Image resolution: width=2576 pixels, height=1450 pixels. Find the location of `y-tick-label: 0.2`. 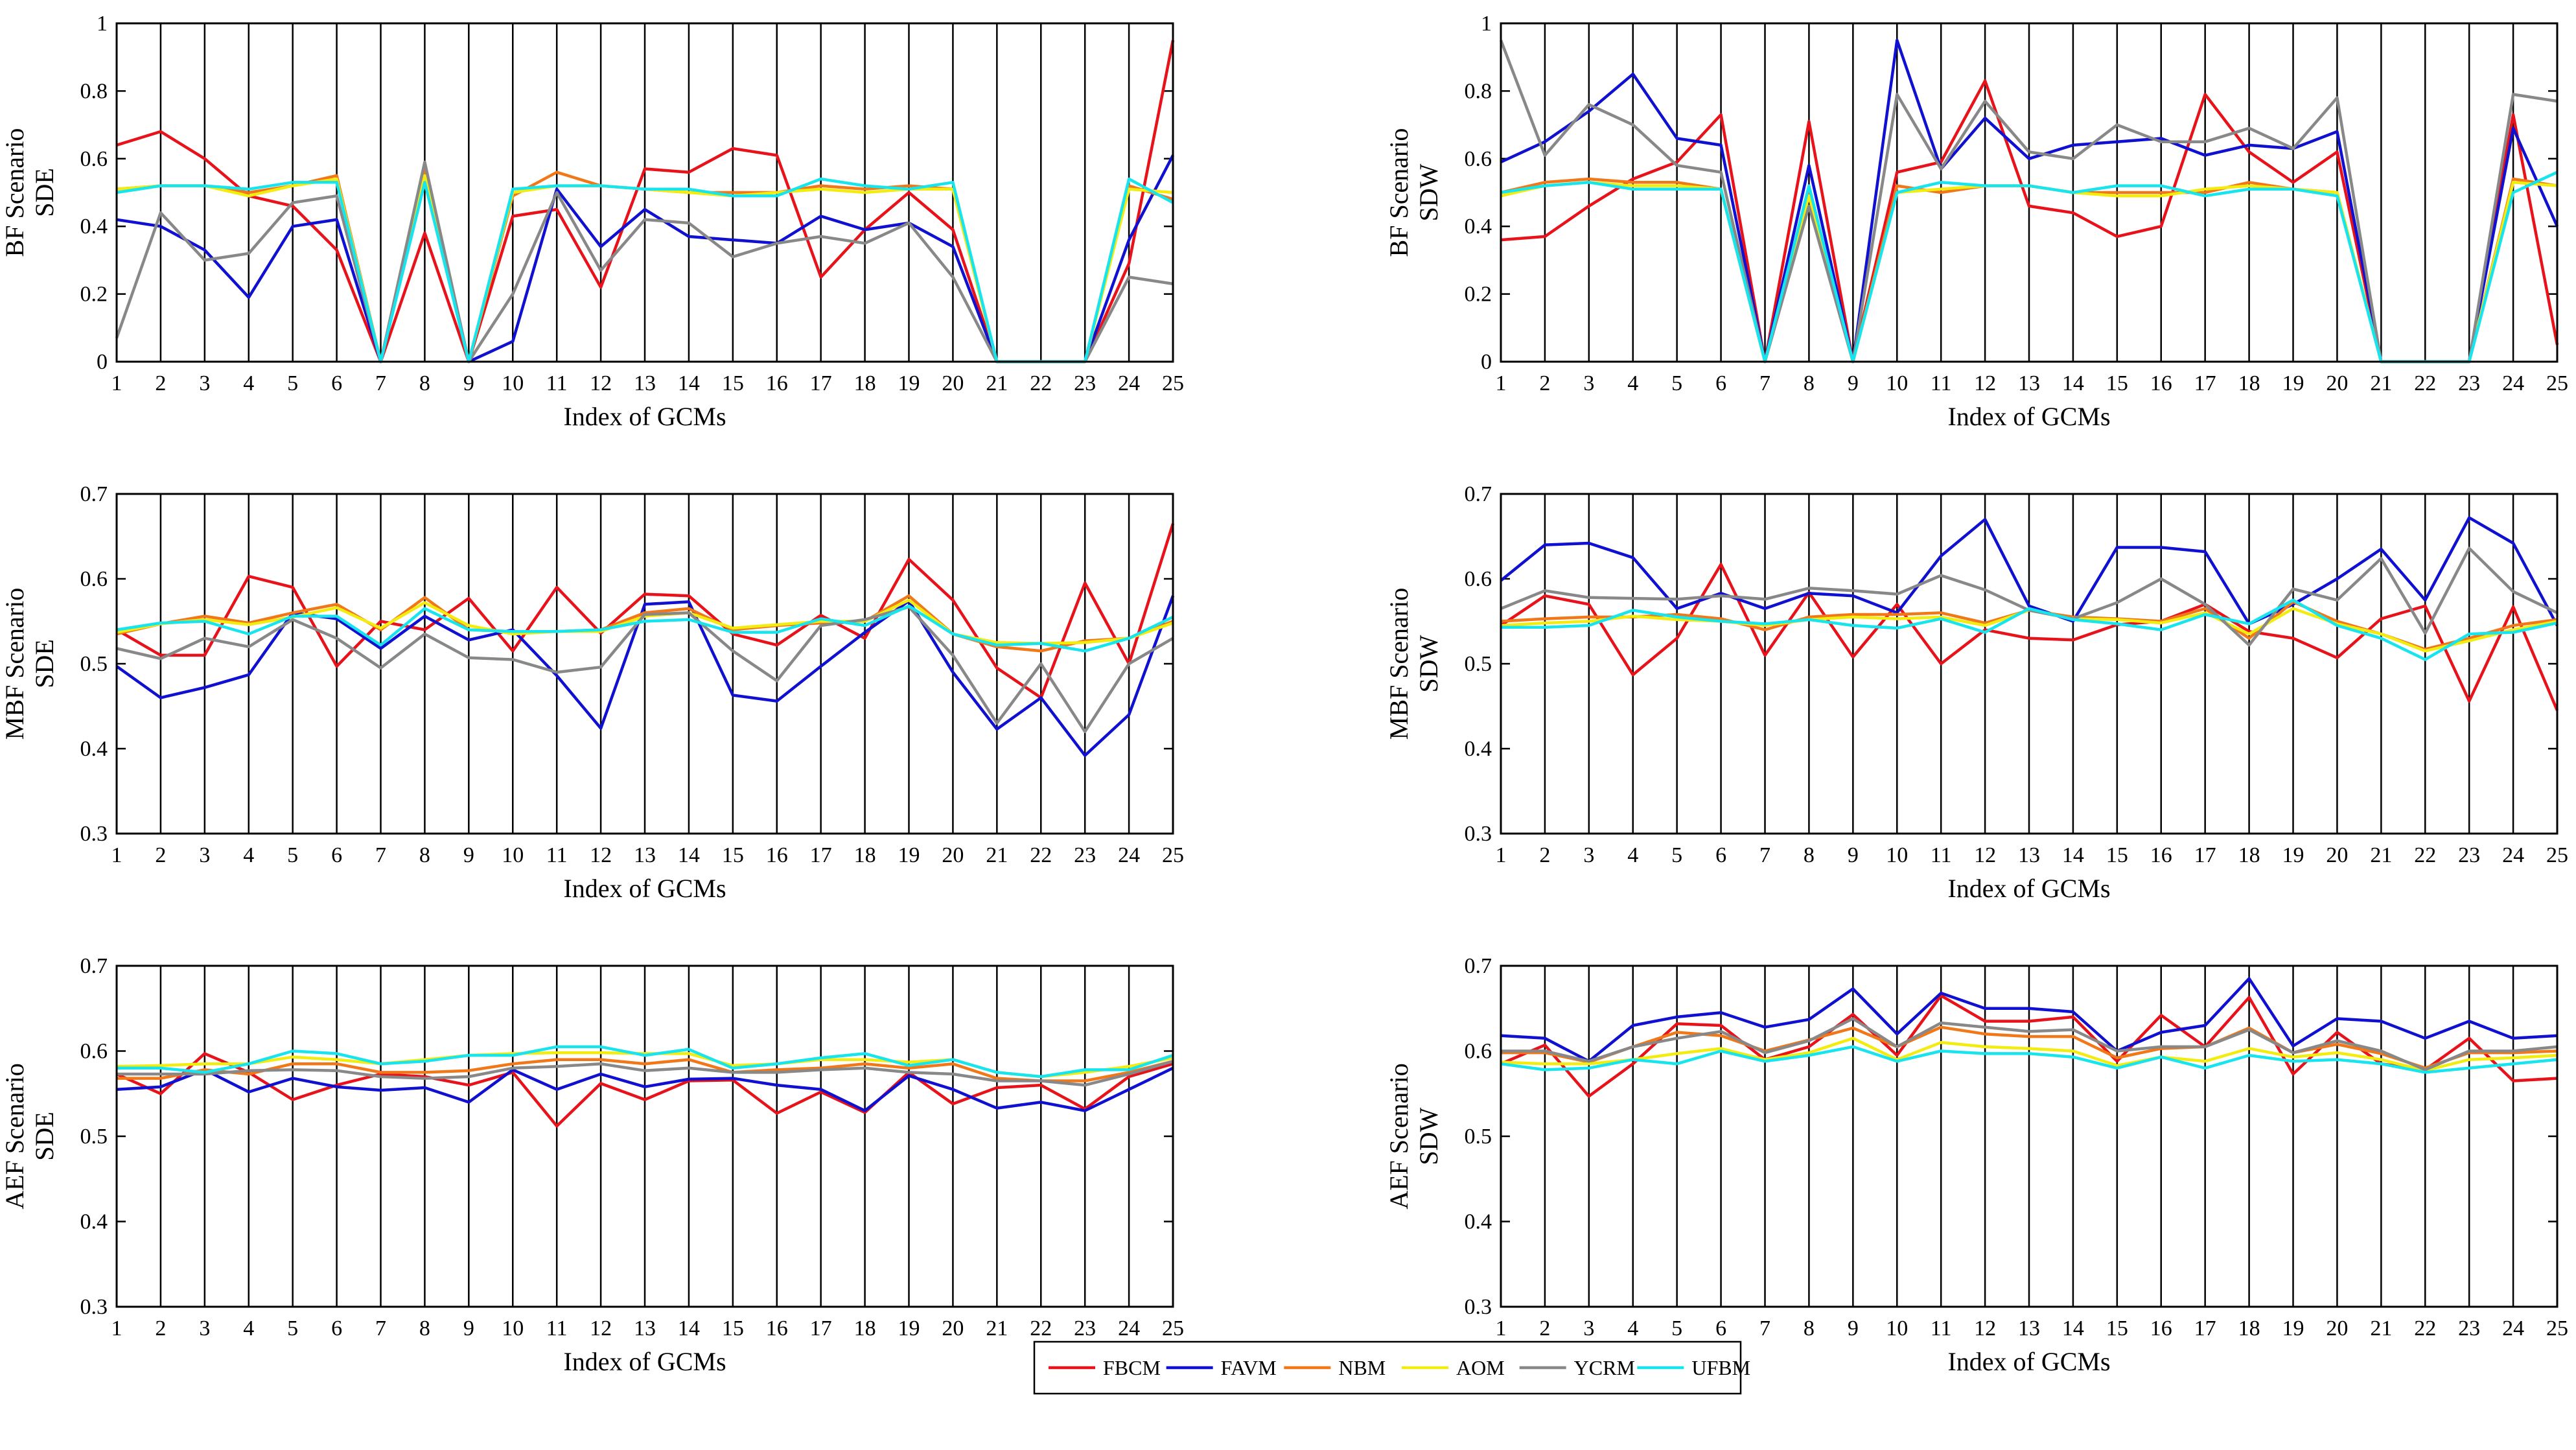

y-tick-label: 0.2 is located at coordinates (94, 295).